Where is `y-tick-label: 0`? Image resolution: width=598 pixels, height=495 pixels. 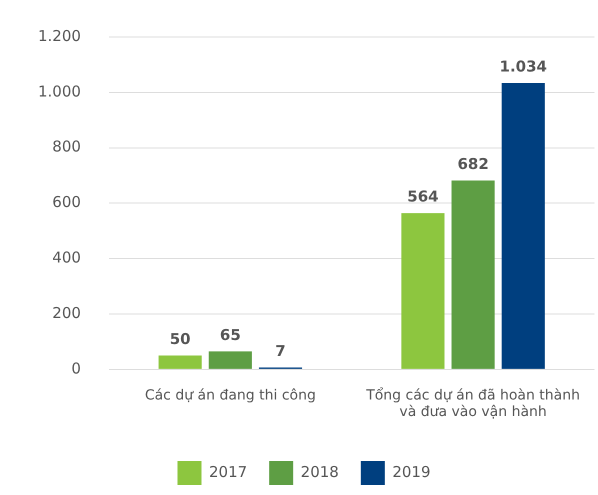 y-tick-label: 0 is located at coordinates (76, 368).